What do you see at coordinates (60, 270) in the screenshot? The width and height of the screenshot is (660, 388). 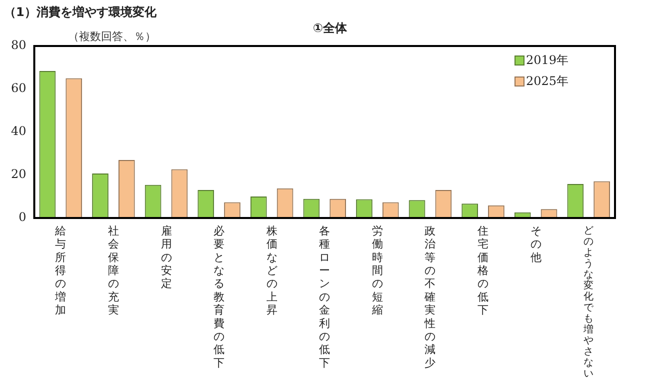 I see `x-tick-label: 給与所得の増加` at bounding box center [60, 270].